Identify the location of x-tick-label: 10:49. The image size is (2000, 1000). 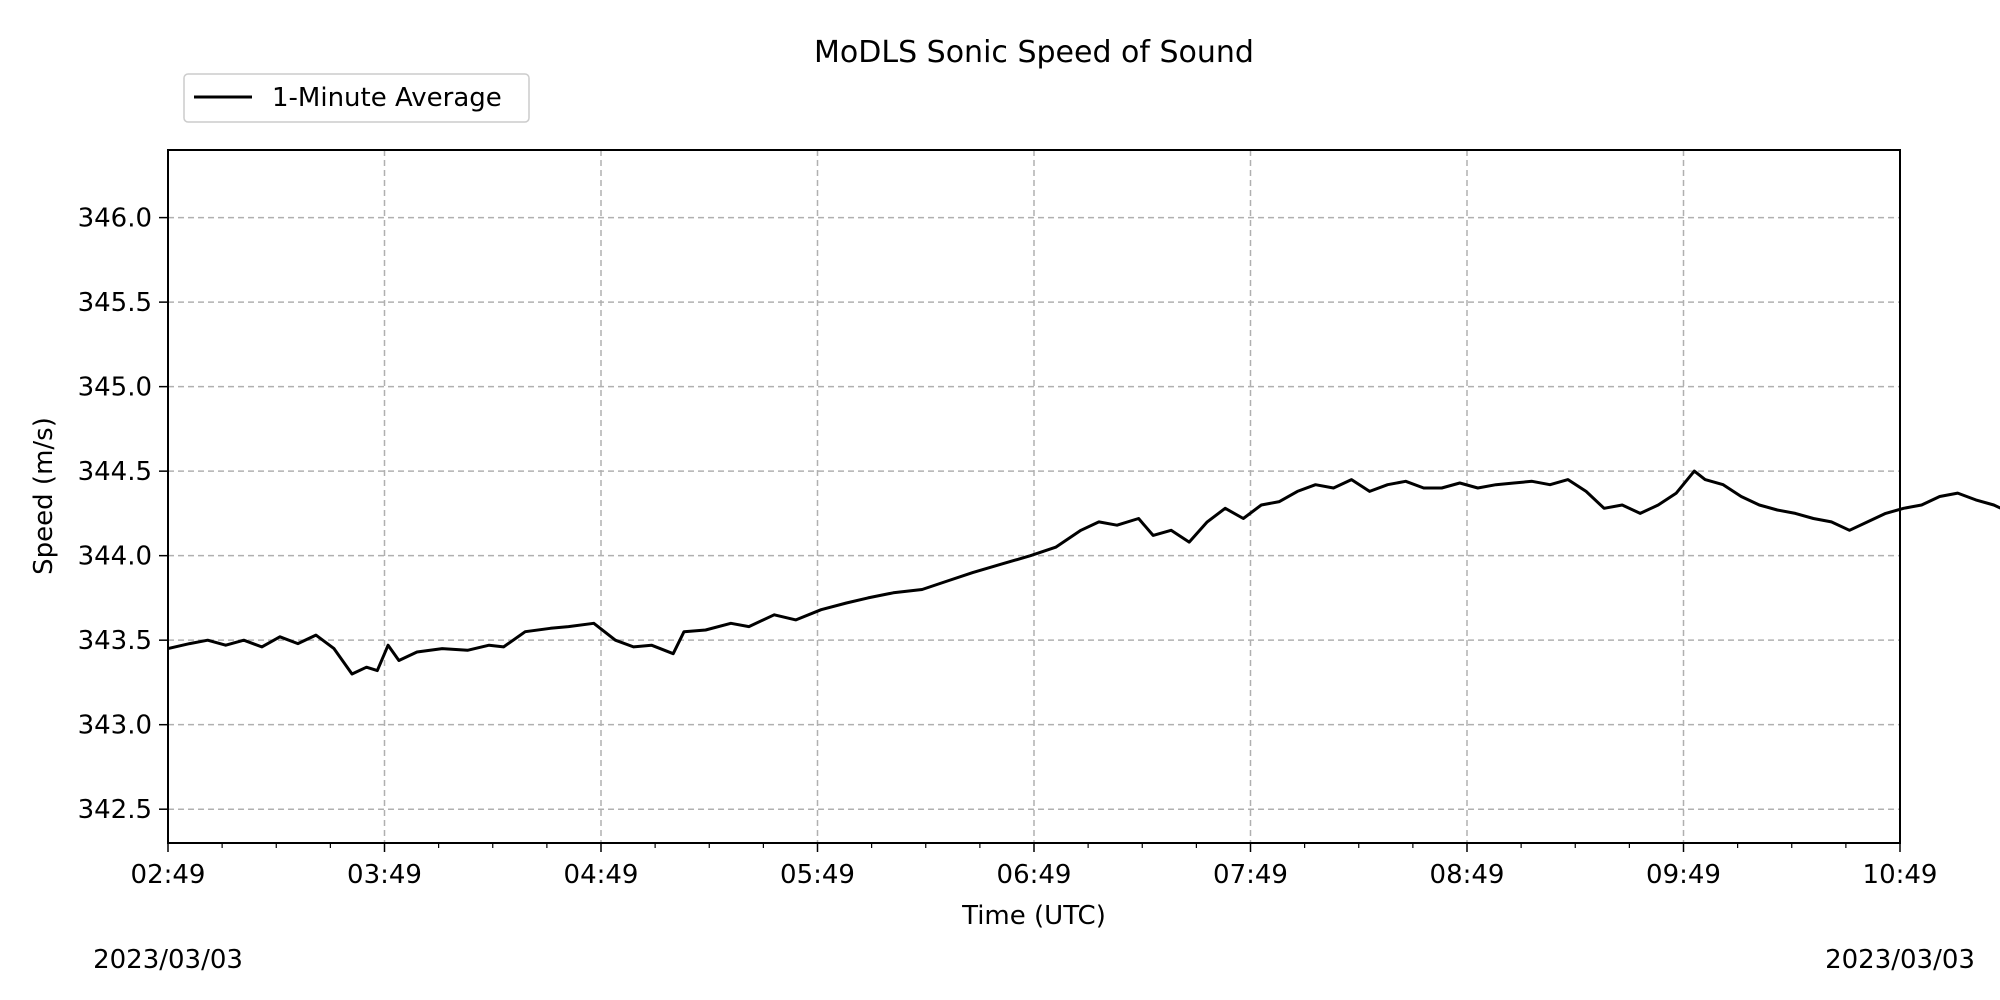
(1900, 875).